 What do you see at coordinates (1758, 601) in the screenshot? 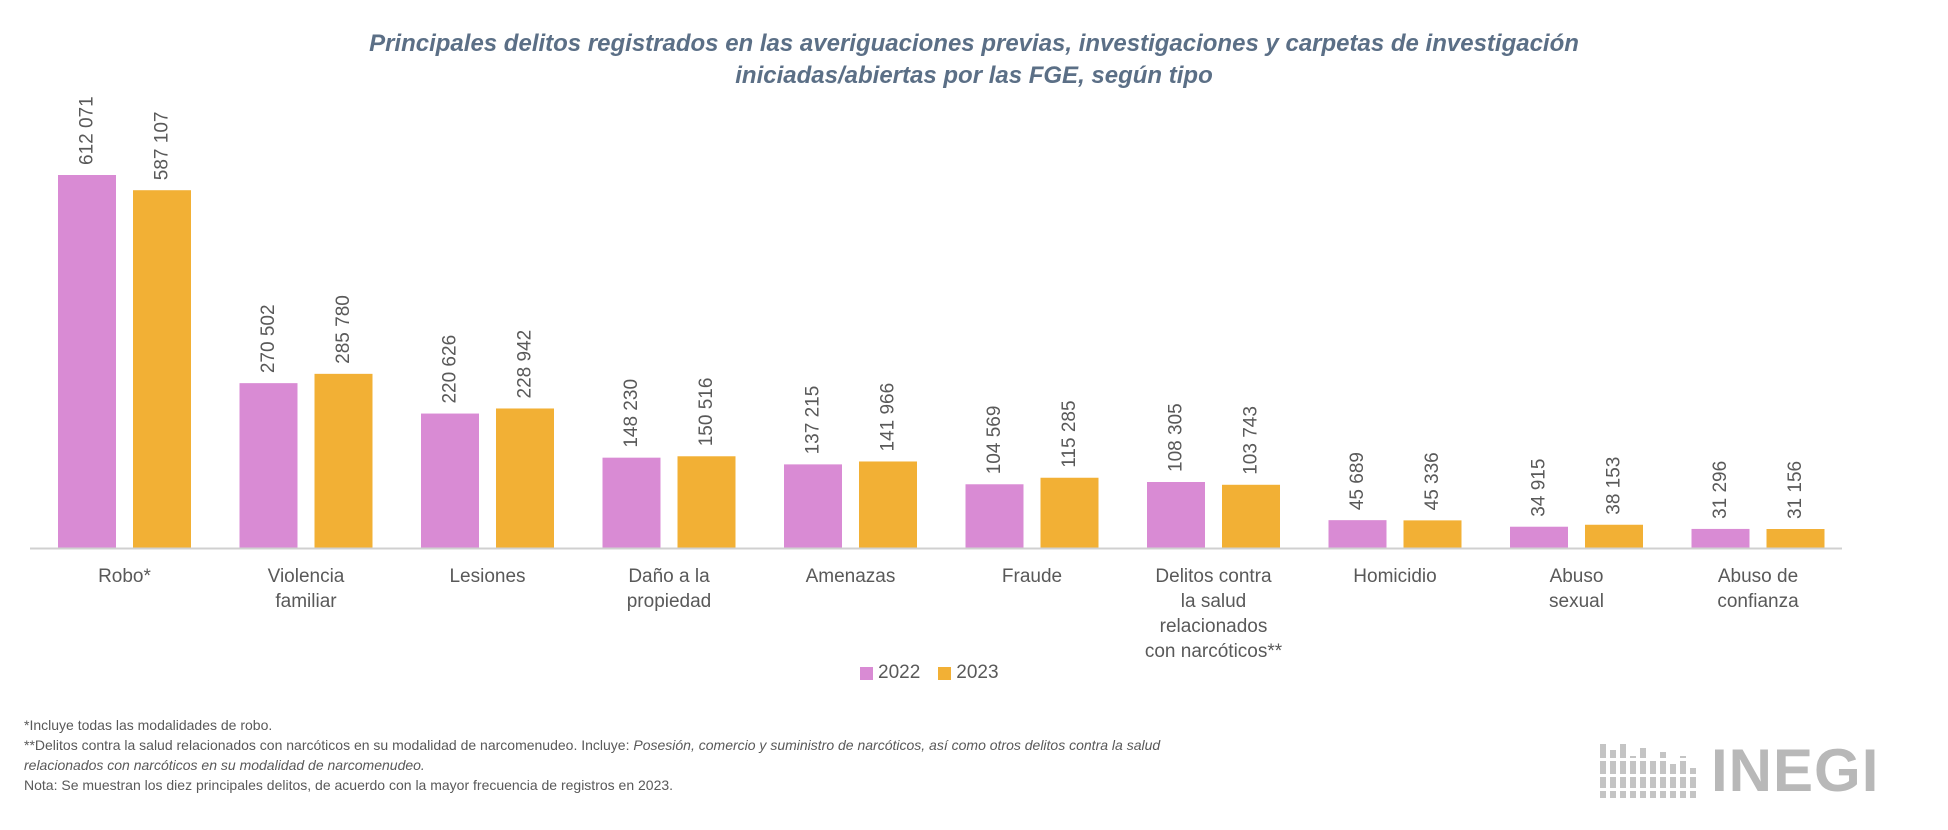
I see `category-label-9-1: confianza` at bounding box center [1758, 601].